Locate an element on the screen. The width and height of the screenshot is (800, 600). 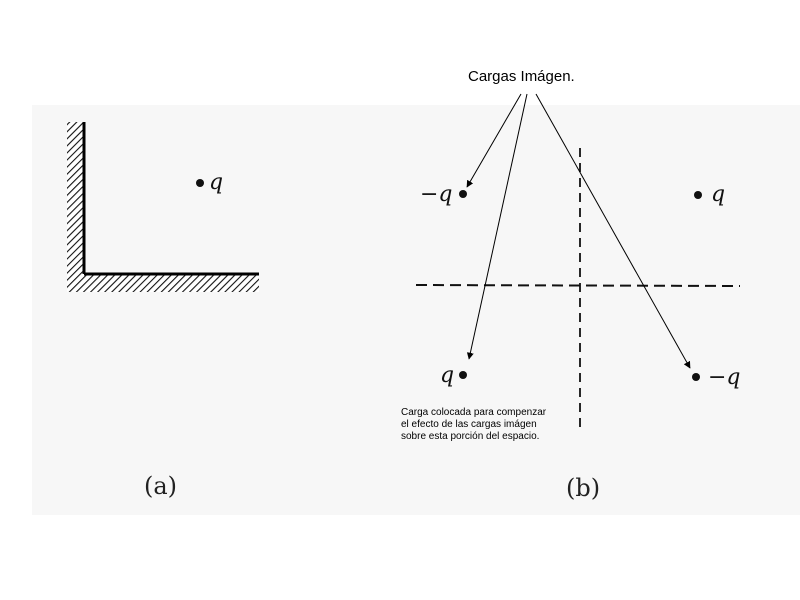
note-line: Carga colocada para compenzar is located at coordinates (474, 412).